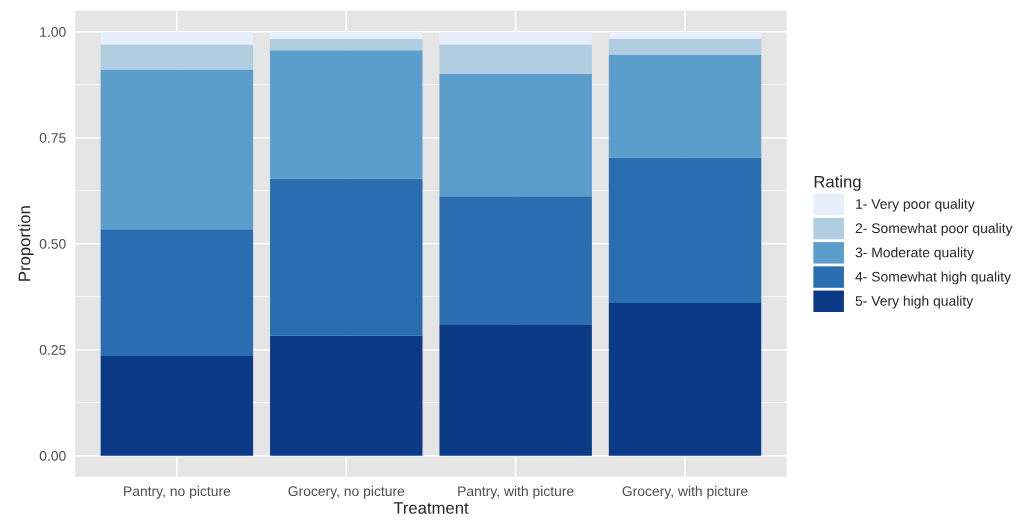 The height and width of the screenshot is (524, 1031). What do you see at coordinates (52, 349) in the screenshot?
I see `y-tick-label: 0.25` at bounding box center [52, 349].